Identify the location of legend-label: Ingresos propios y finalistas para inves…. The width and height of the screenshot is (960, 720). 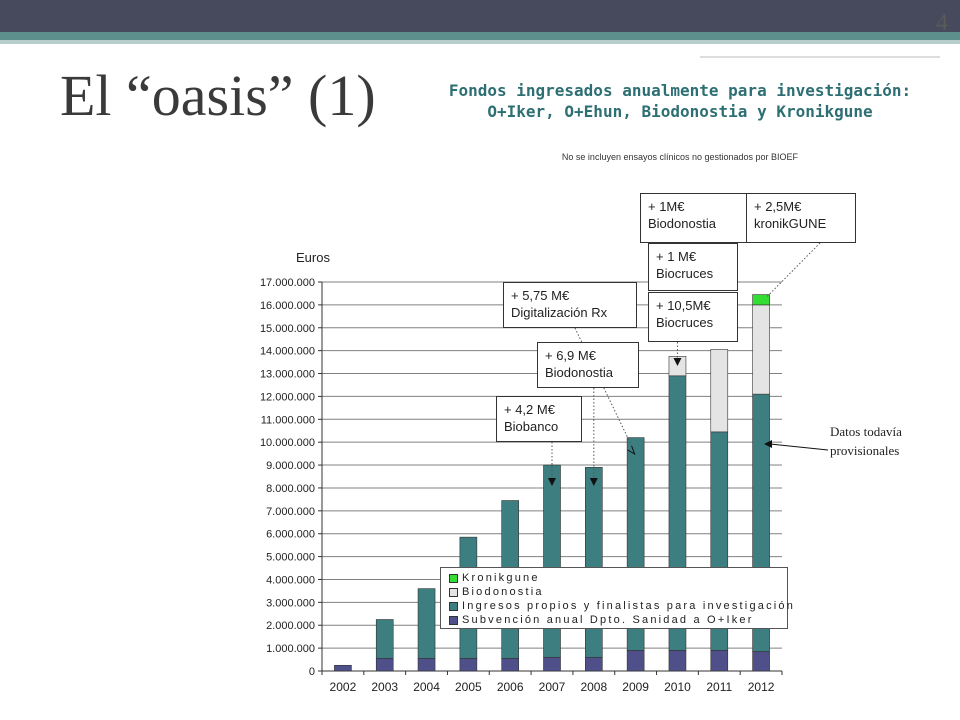
(629, 606).